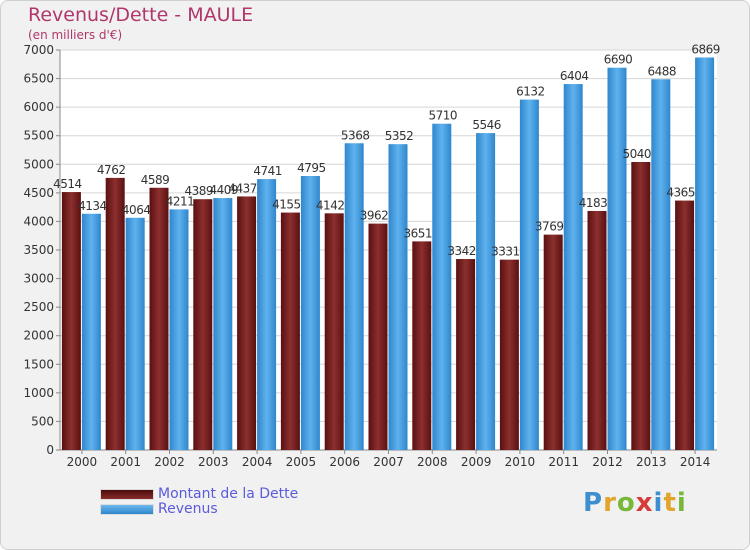 This screenshot has width=750, height=550. I want to click on y-tick-label: 1500, so click(38, 364).